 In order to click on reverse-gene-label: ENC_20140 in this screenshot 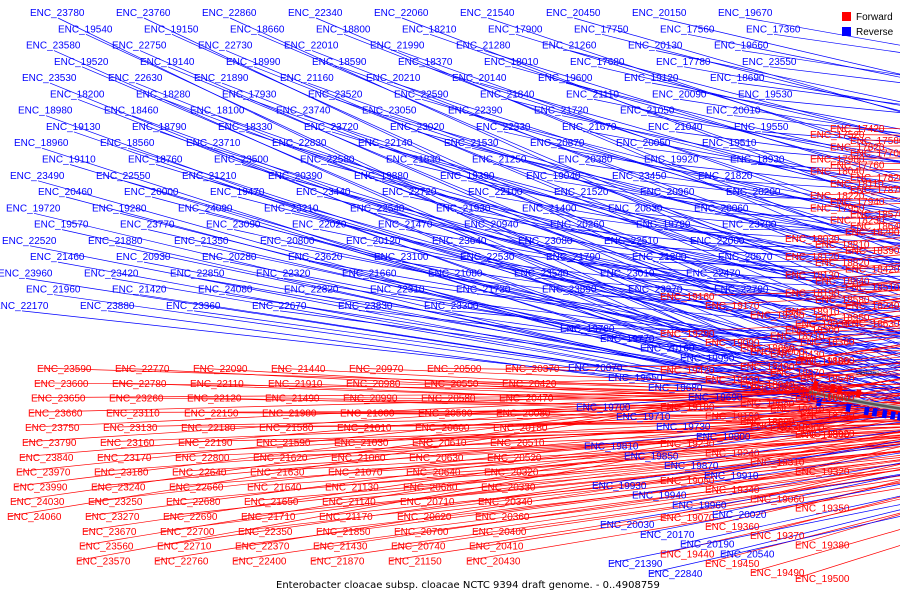, I will do `click(479, 78)`.